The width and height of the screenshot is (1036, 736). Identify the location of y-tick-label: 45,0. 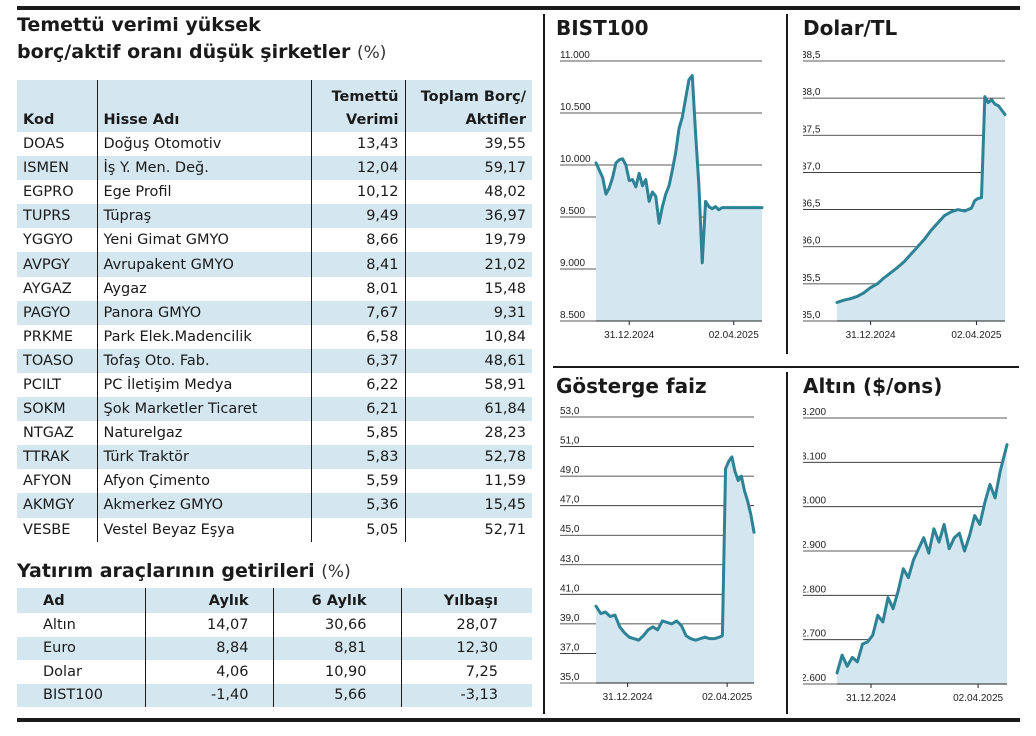
(570, 529).